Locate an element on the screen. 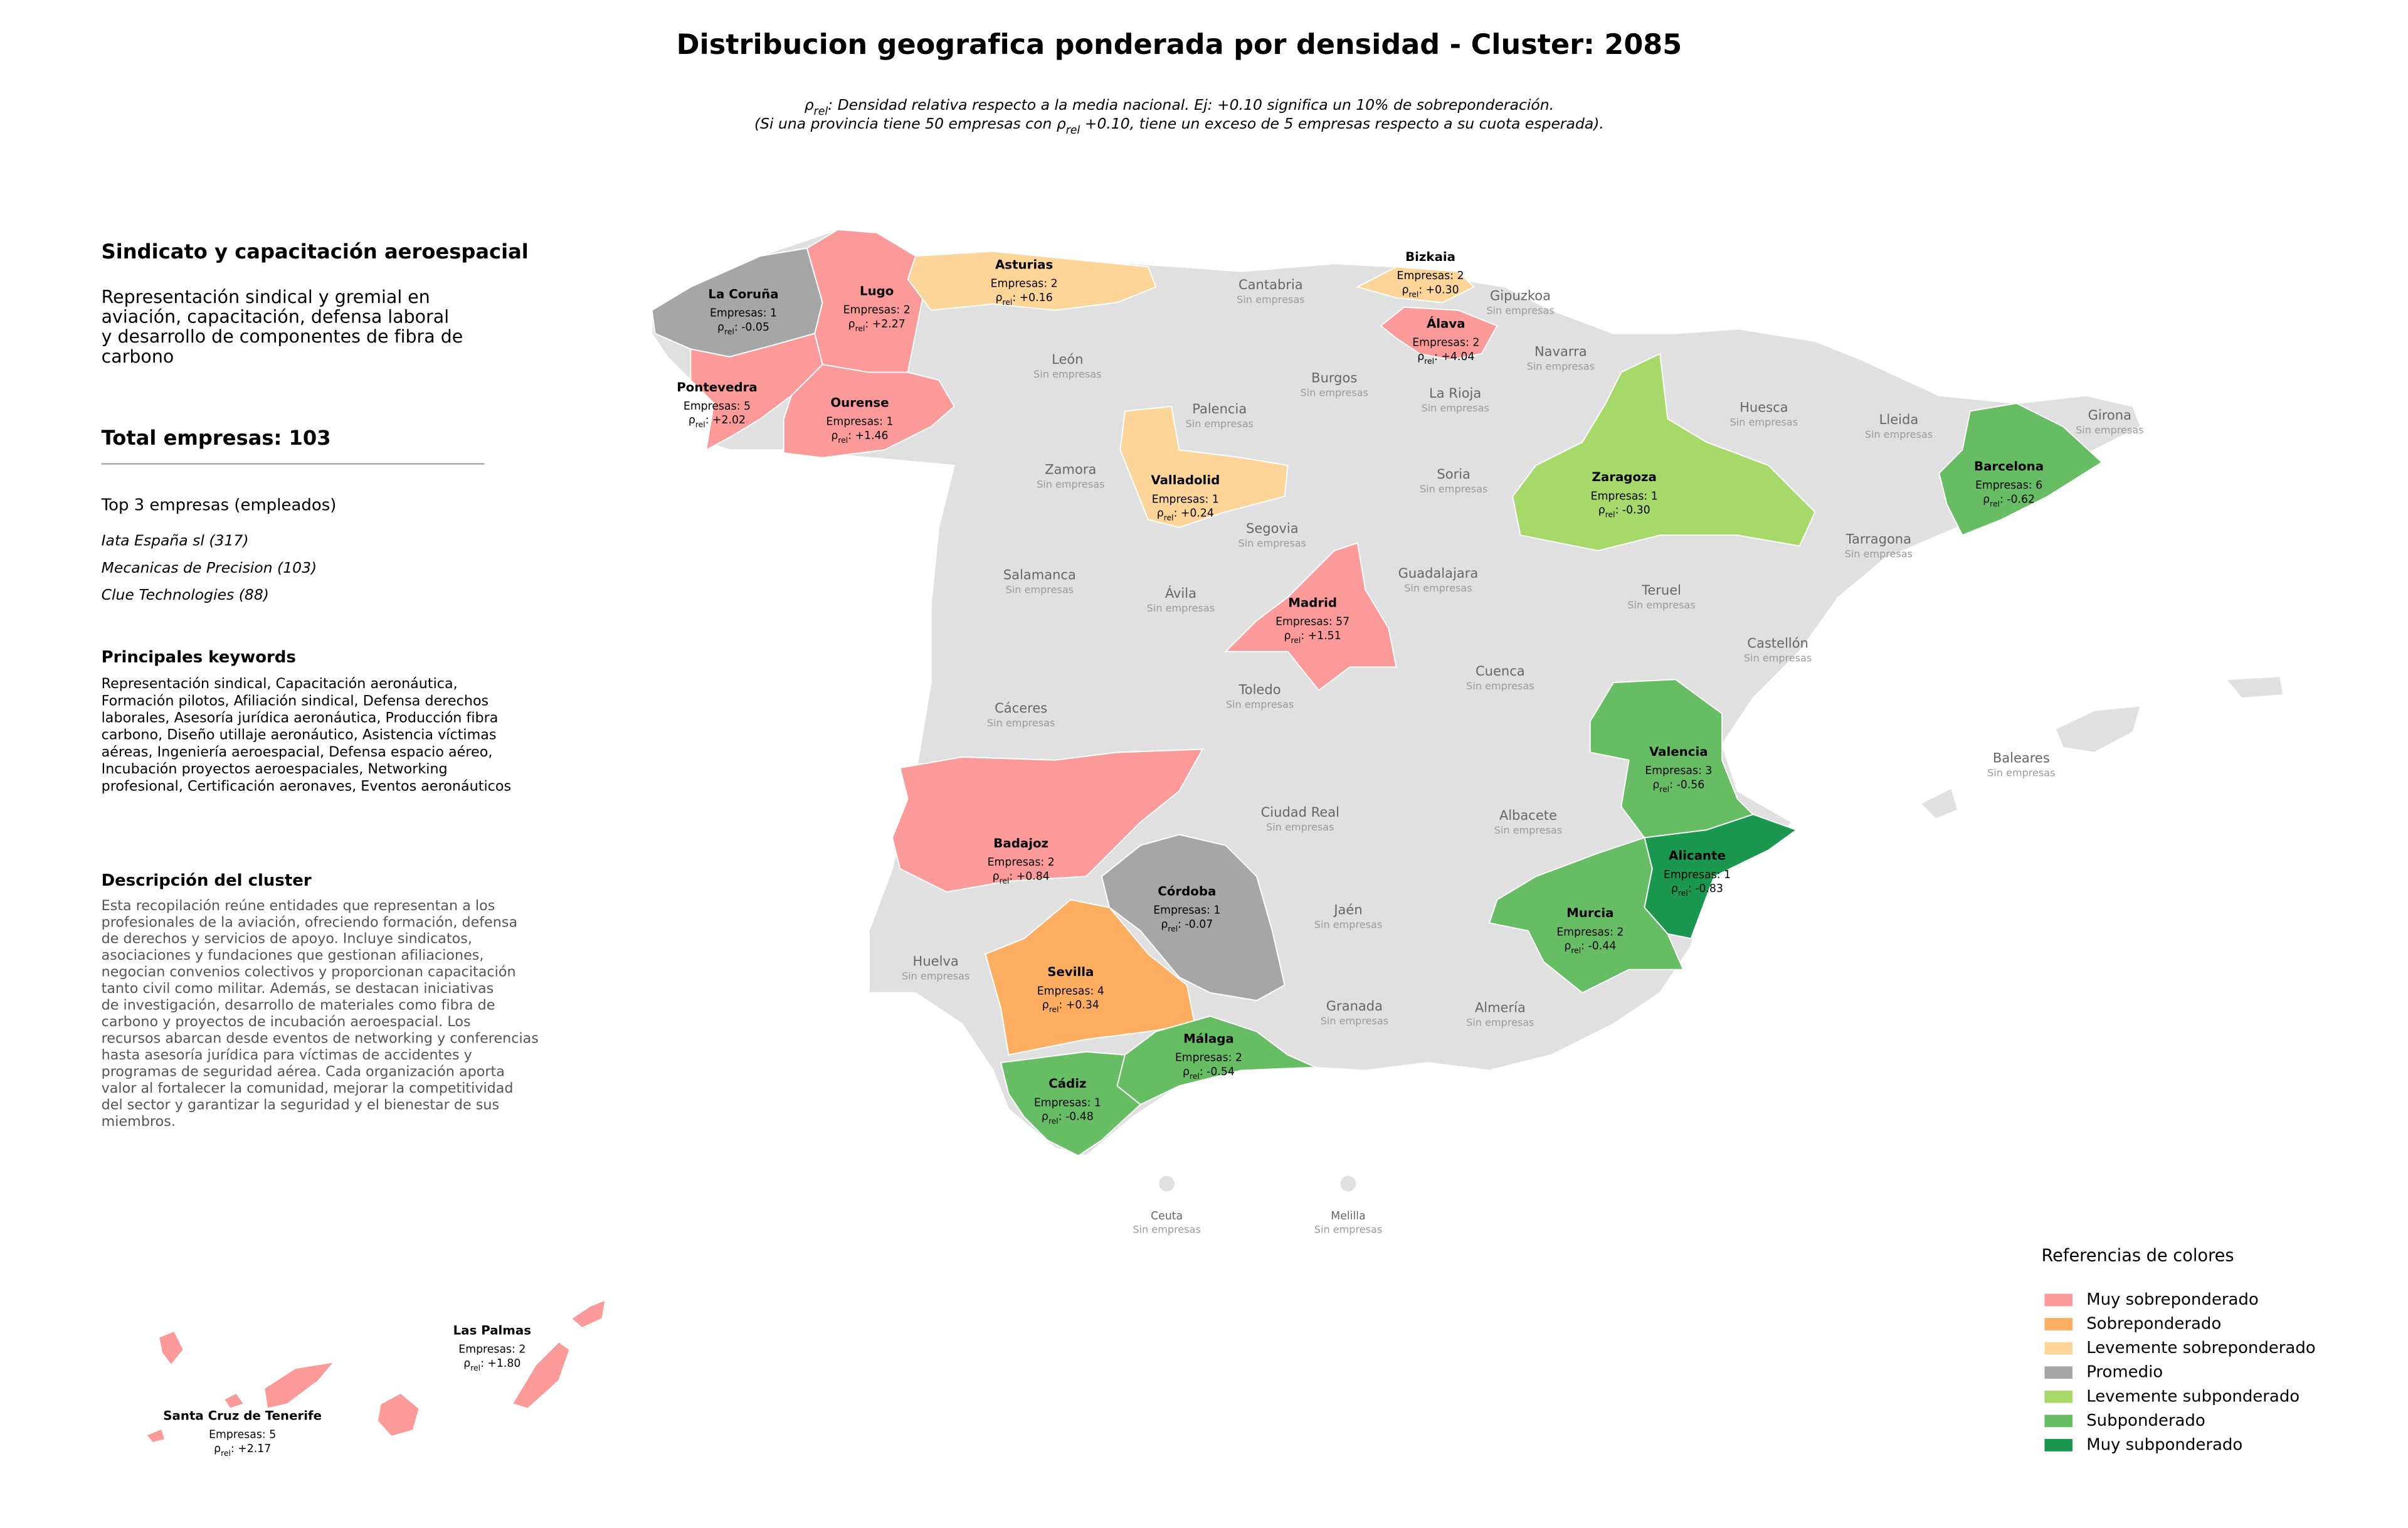 The image size is (2408, 1528). province-name: Santa Cruz de Tenerife is located at coordinates (242, 1415).